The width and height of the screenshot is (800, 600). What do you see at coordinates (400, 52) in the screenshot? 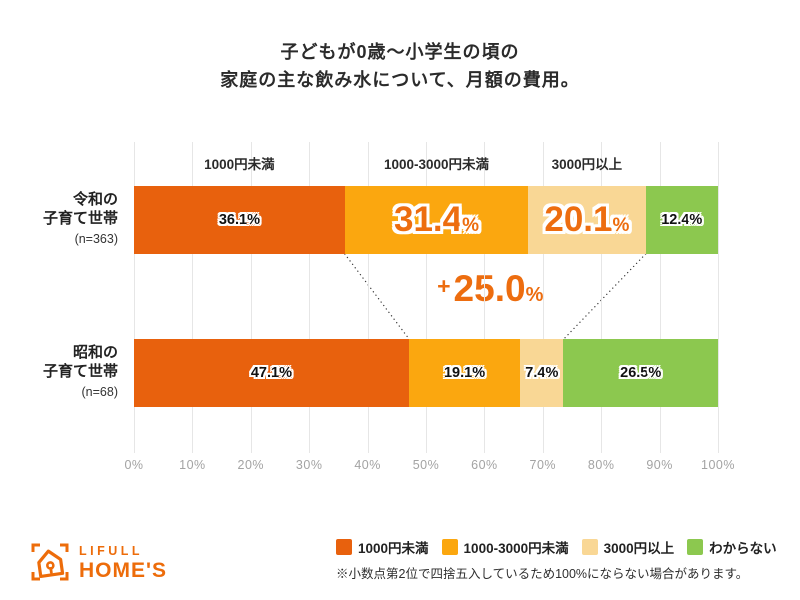
I see `chart-title-line1: 子どもが0歳〜小学生の頃の` at bounding box center [400, 52].